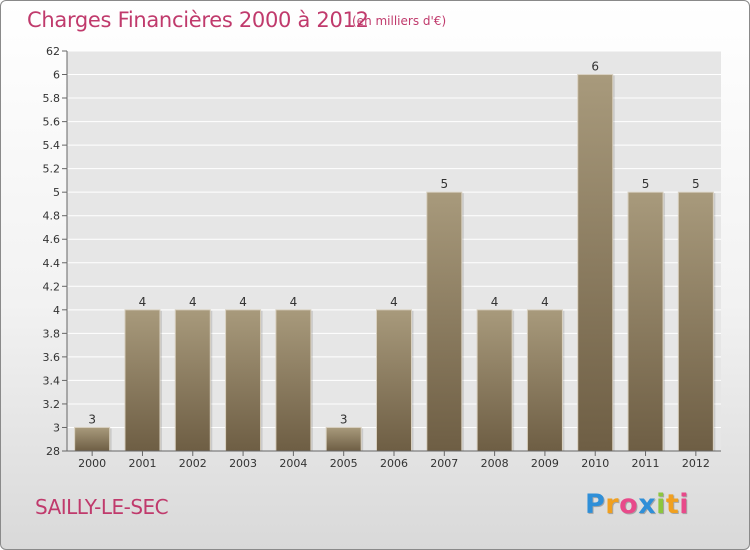 The image size is (750, 550). Describe the element at coordinates (696, 463) in the screenshot. I see `x-tick-label: 2012` at that location.